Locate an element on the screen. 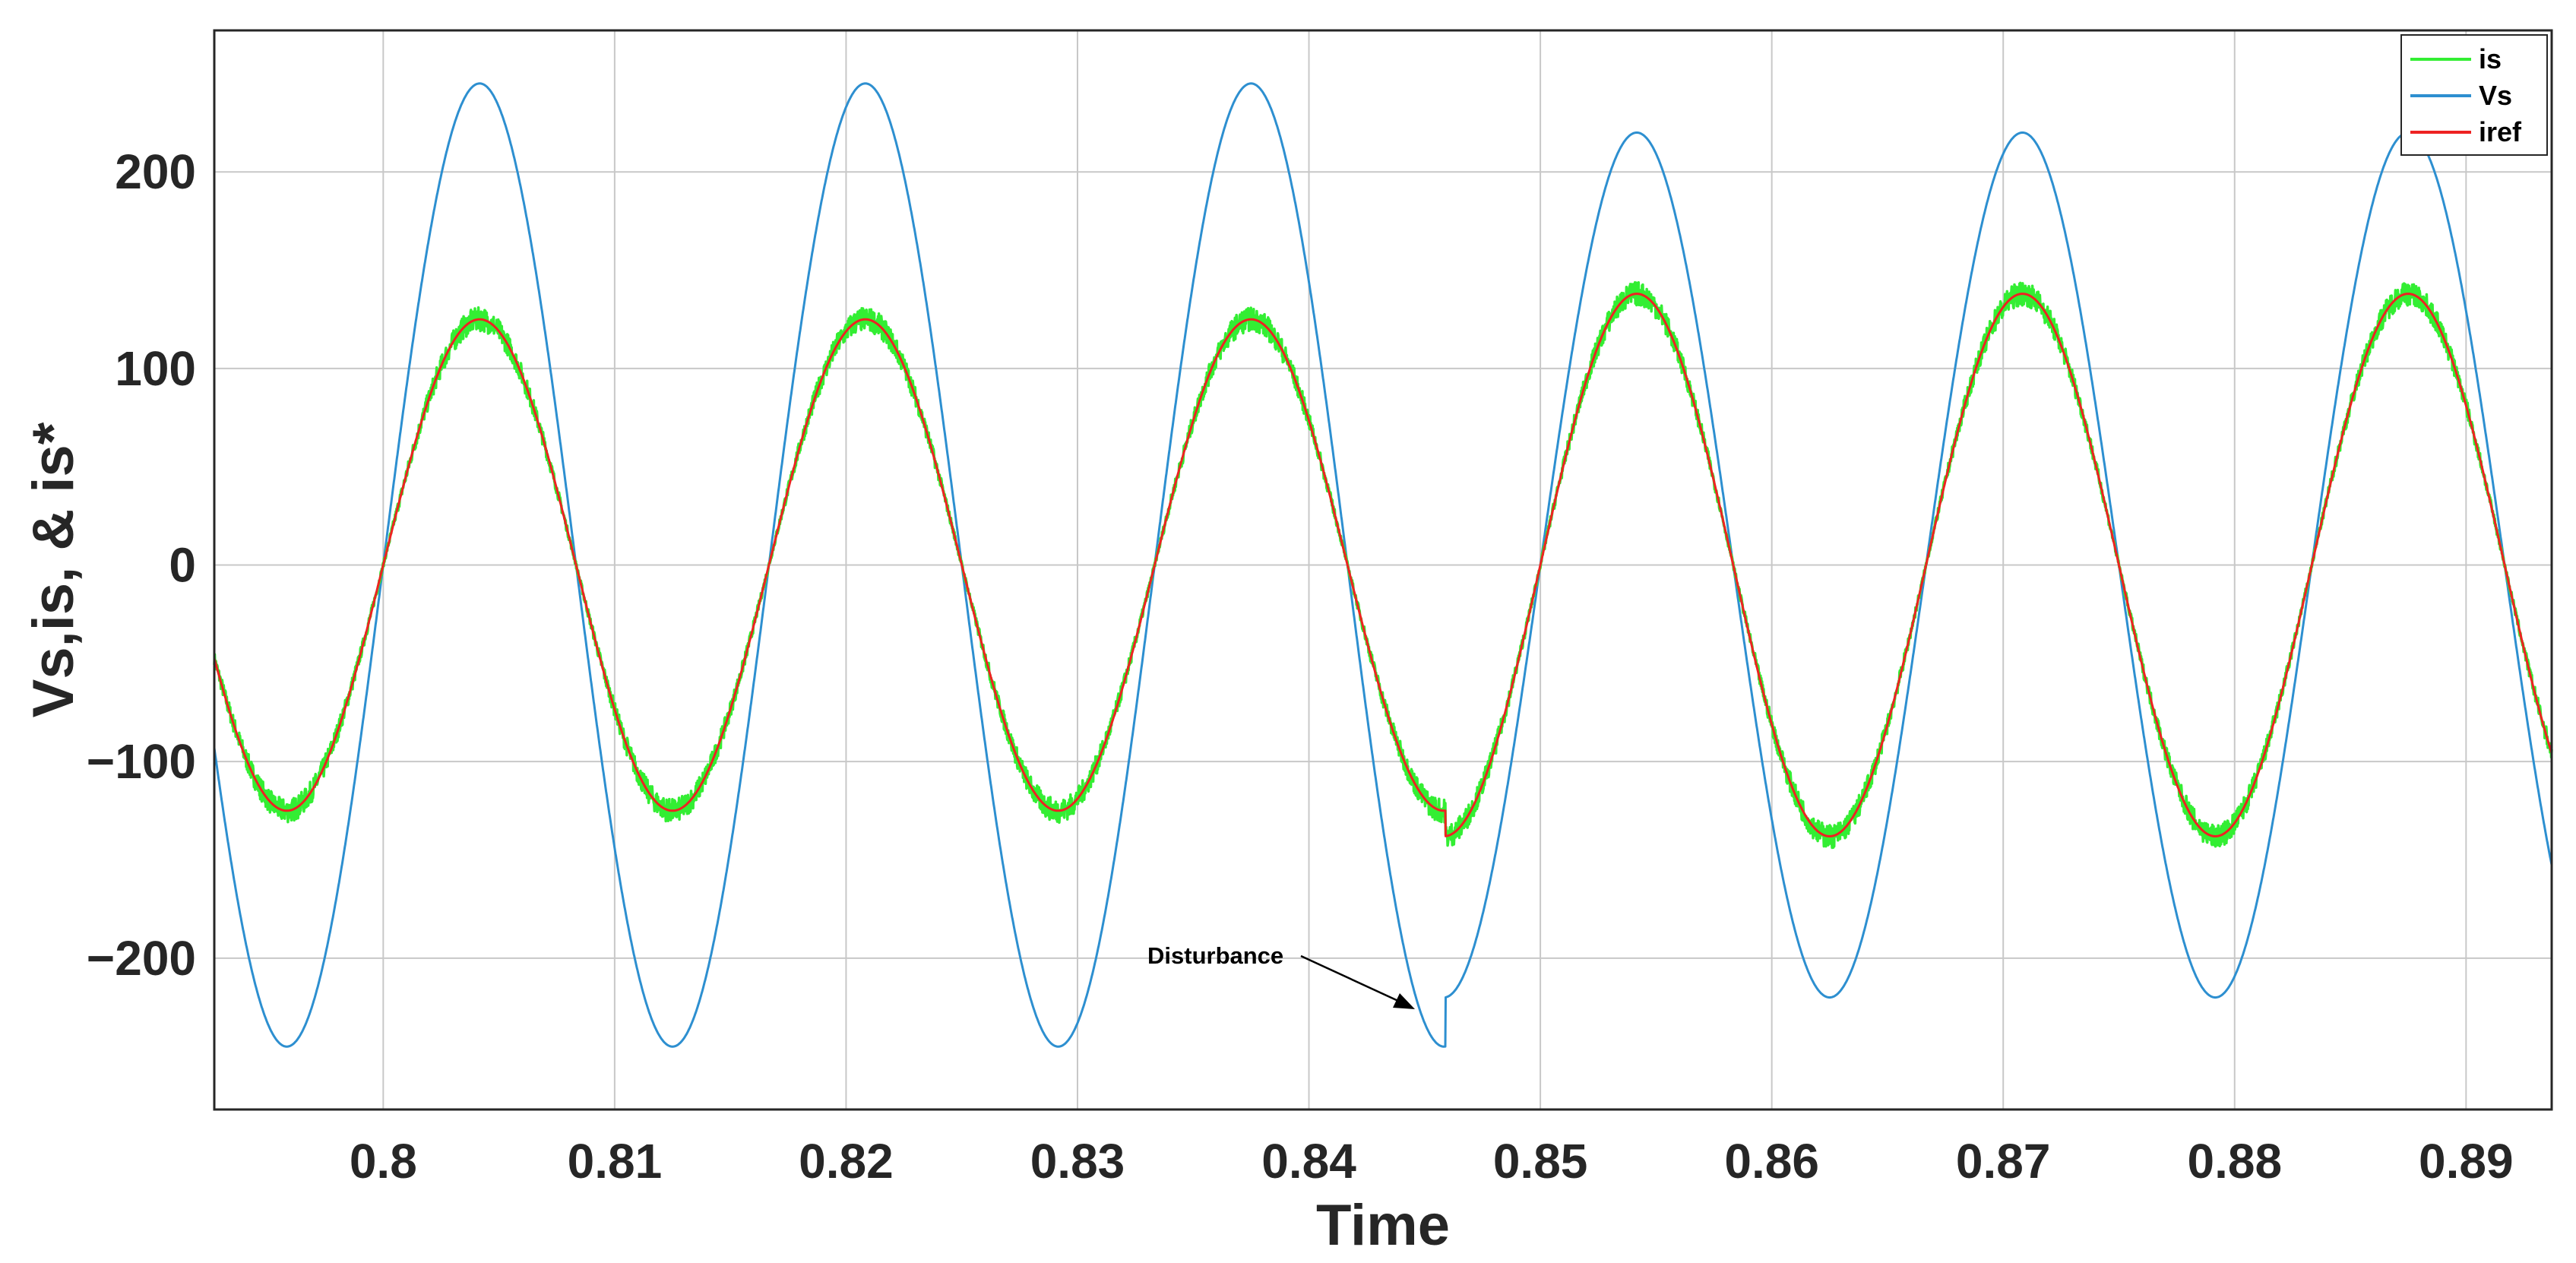 This screenshot has width=2576, height=1263. x-tick-label: 0.82 is located at coordinates (846, 1161).